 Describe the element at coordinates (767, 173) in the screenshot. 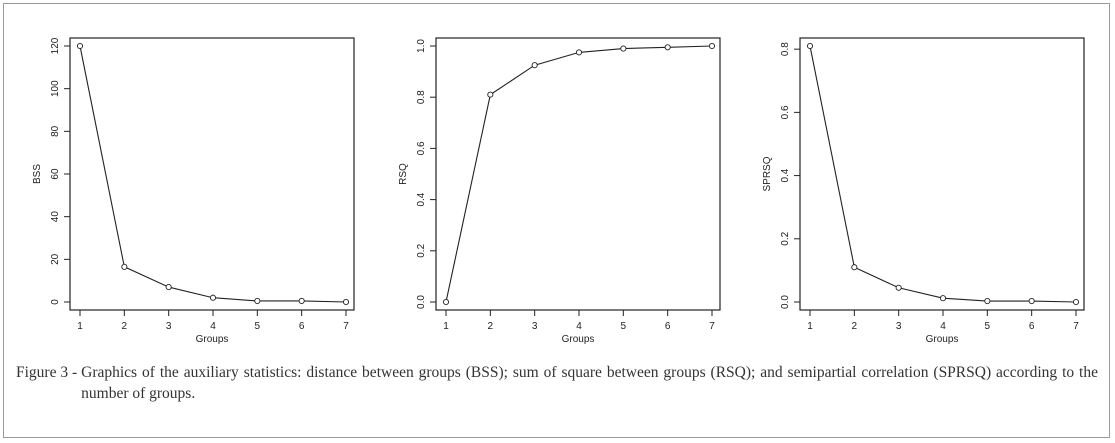

I see `y-axis-label: SPRSQ` at that location.